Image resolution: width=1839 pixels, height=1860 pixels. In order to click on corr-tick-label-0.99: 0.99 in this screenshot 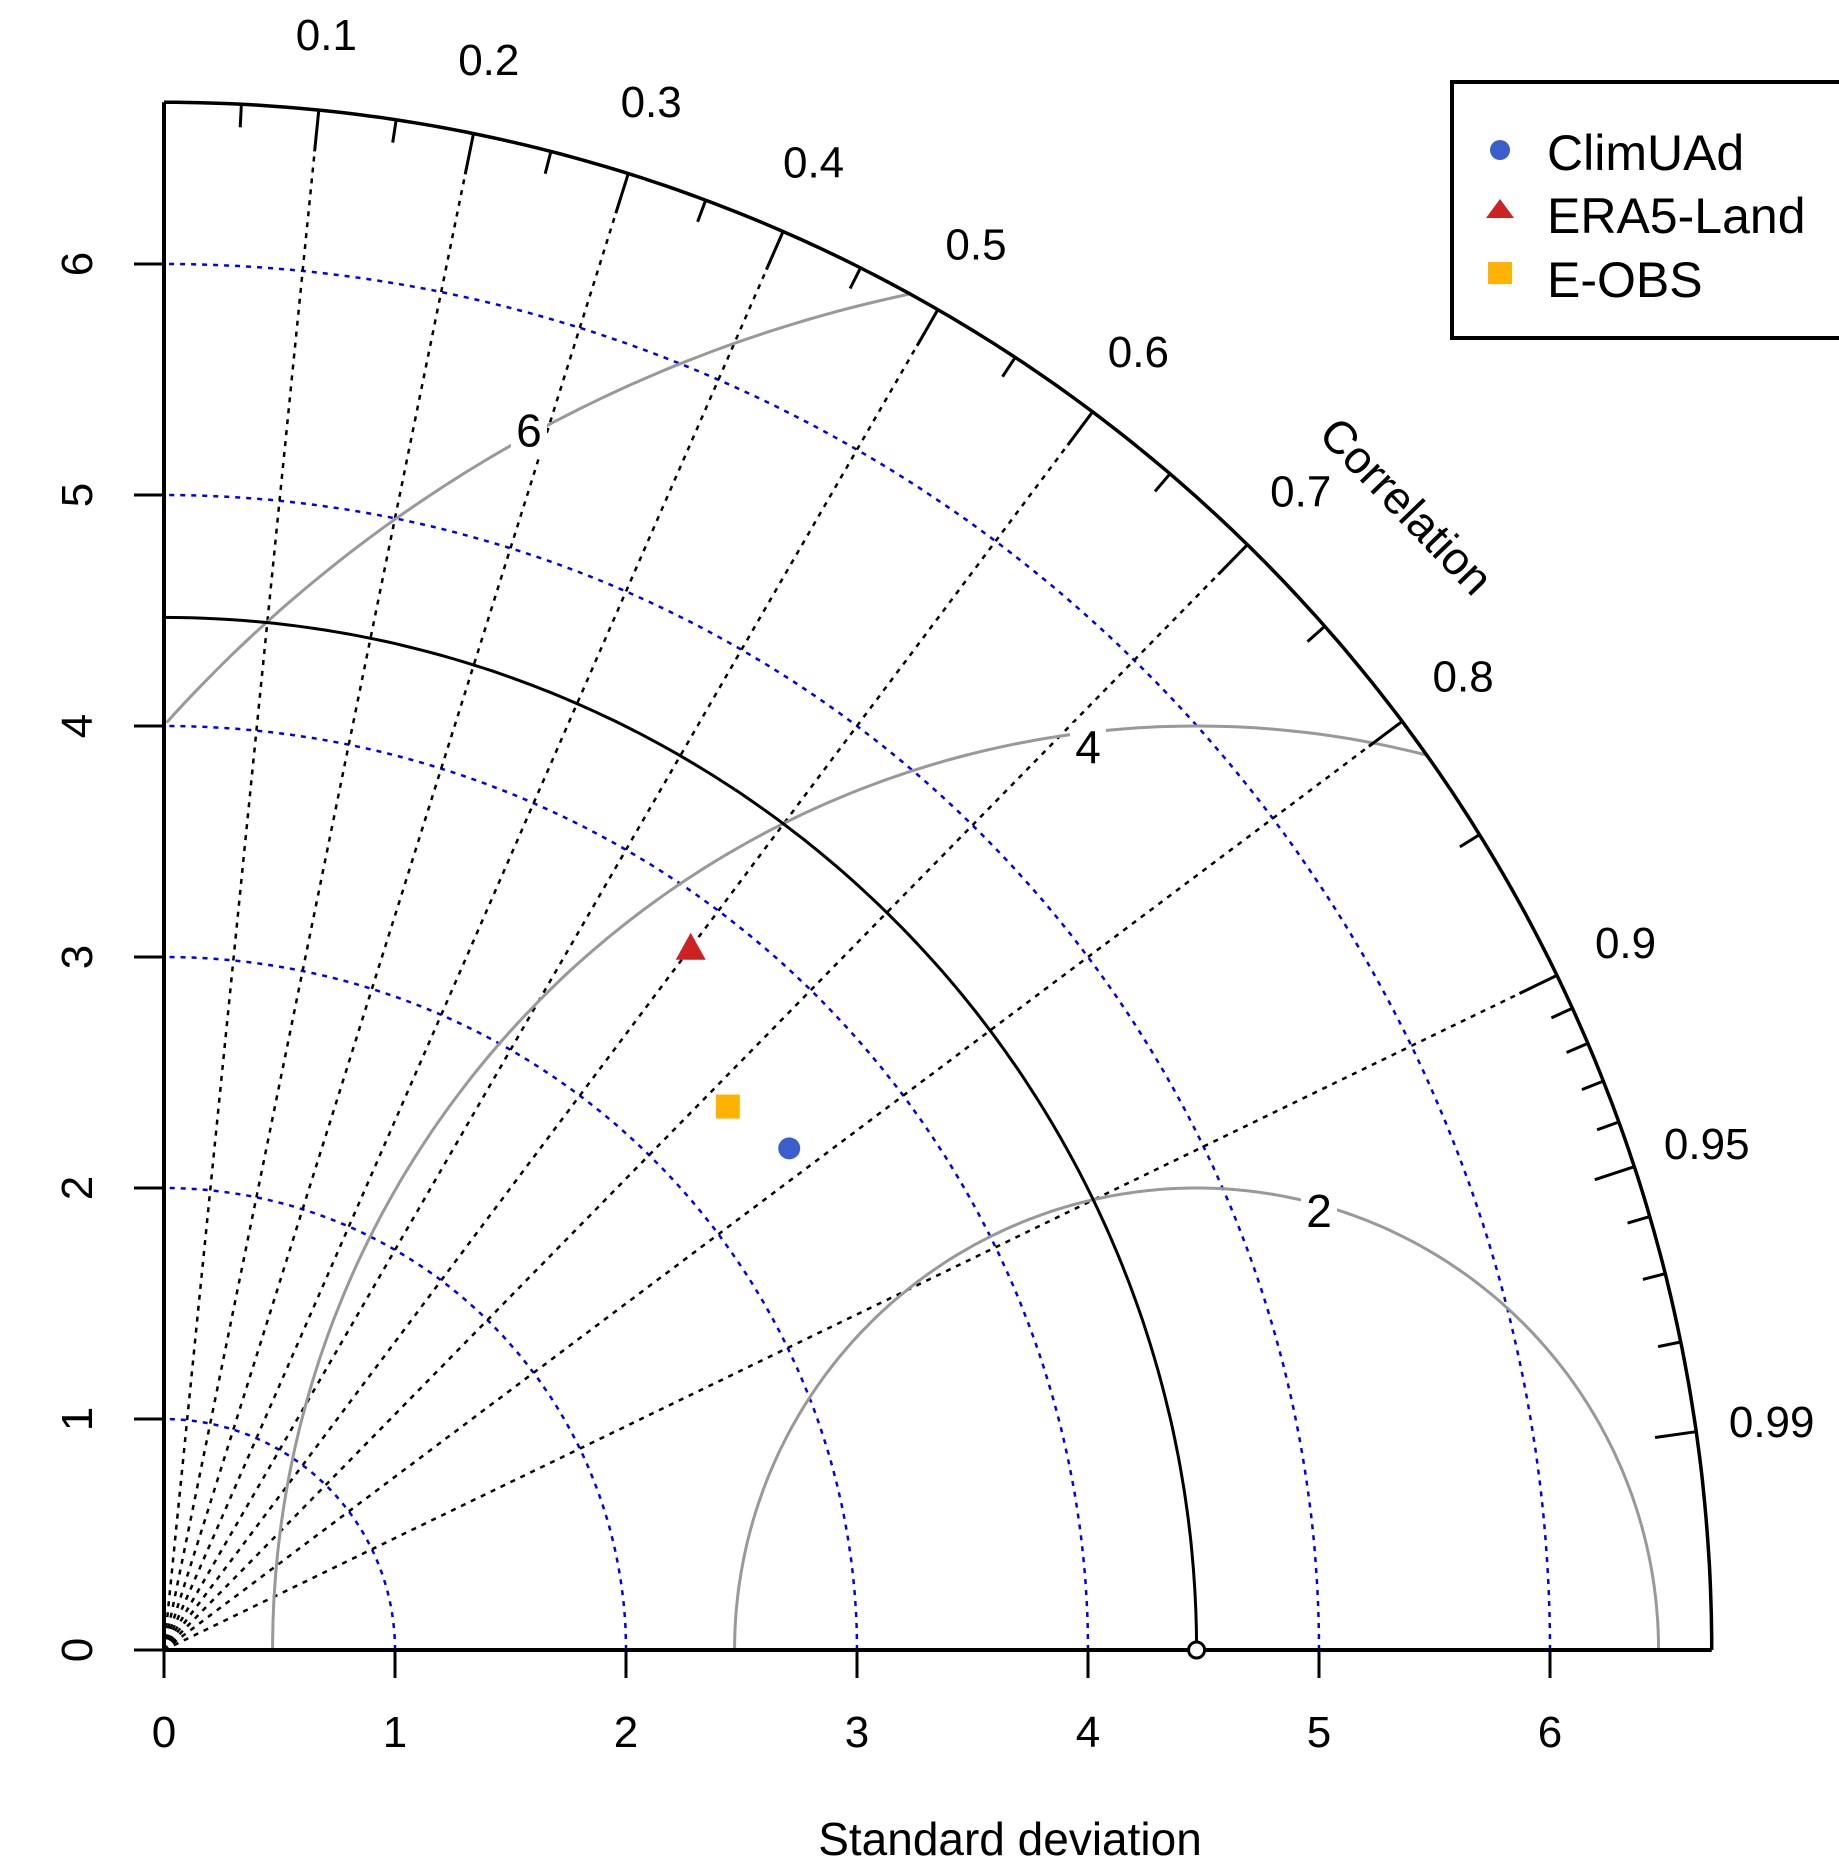, I will do `click(1772, 1422)`.